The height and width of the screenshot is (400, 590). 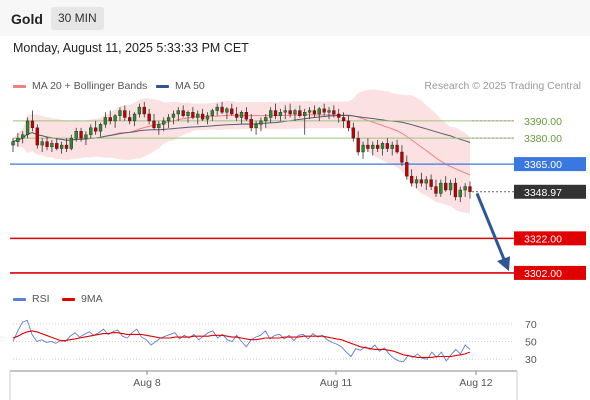 I want to click on legend-9ma-label: 9MA, so click(x=92, y=299).